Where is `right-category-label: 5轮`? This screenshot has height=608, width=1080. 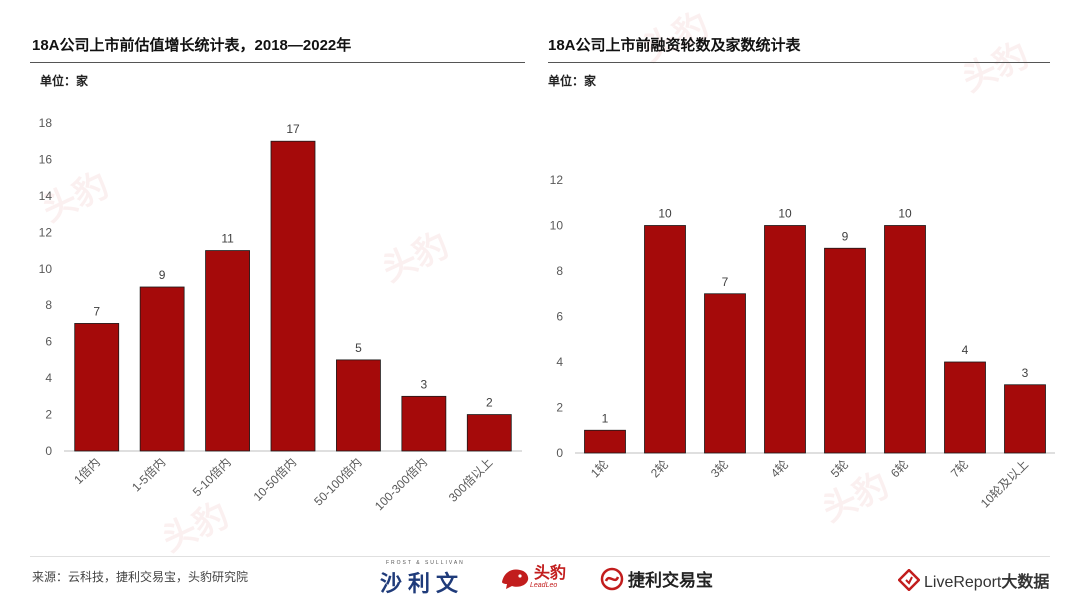
right-category-label: 5轮 is located at coordinates (839, 468).